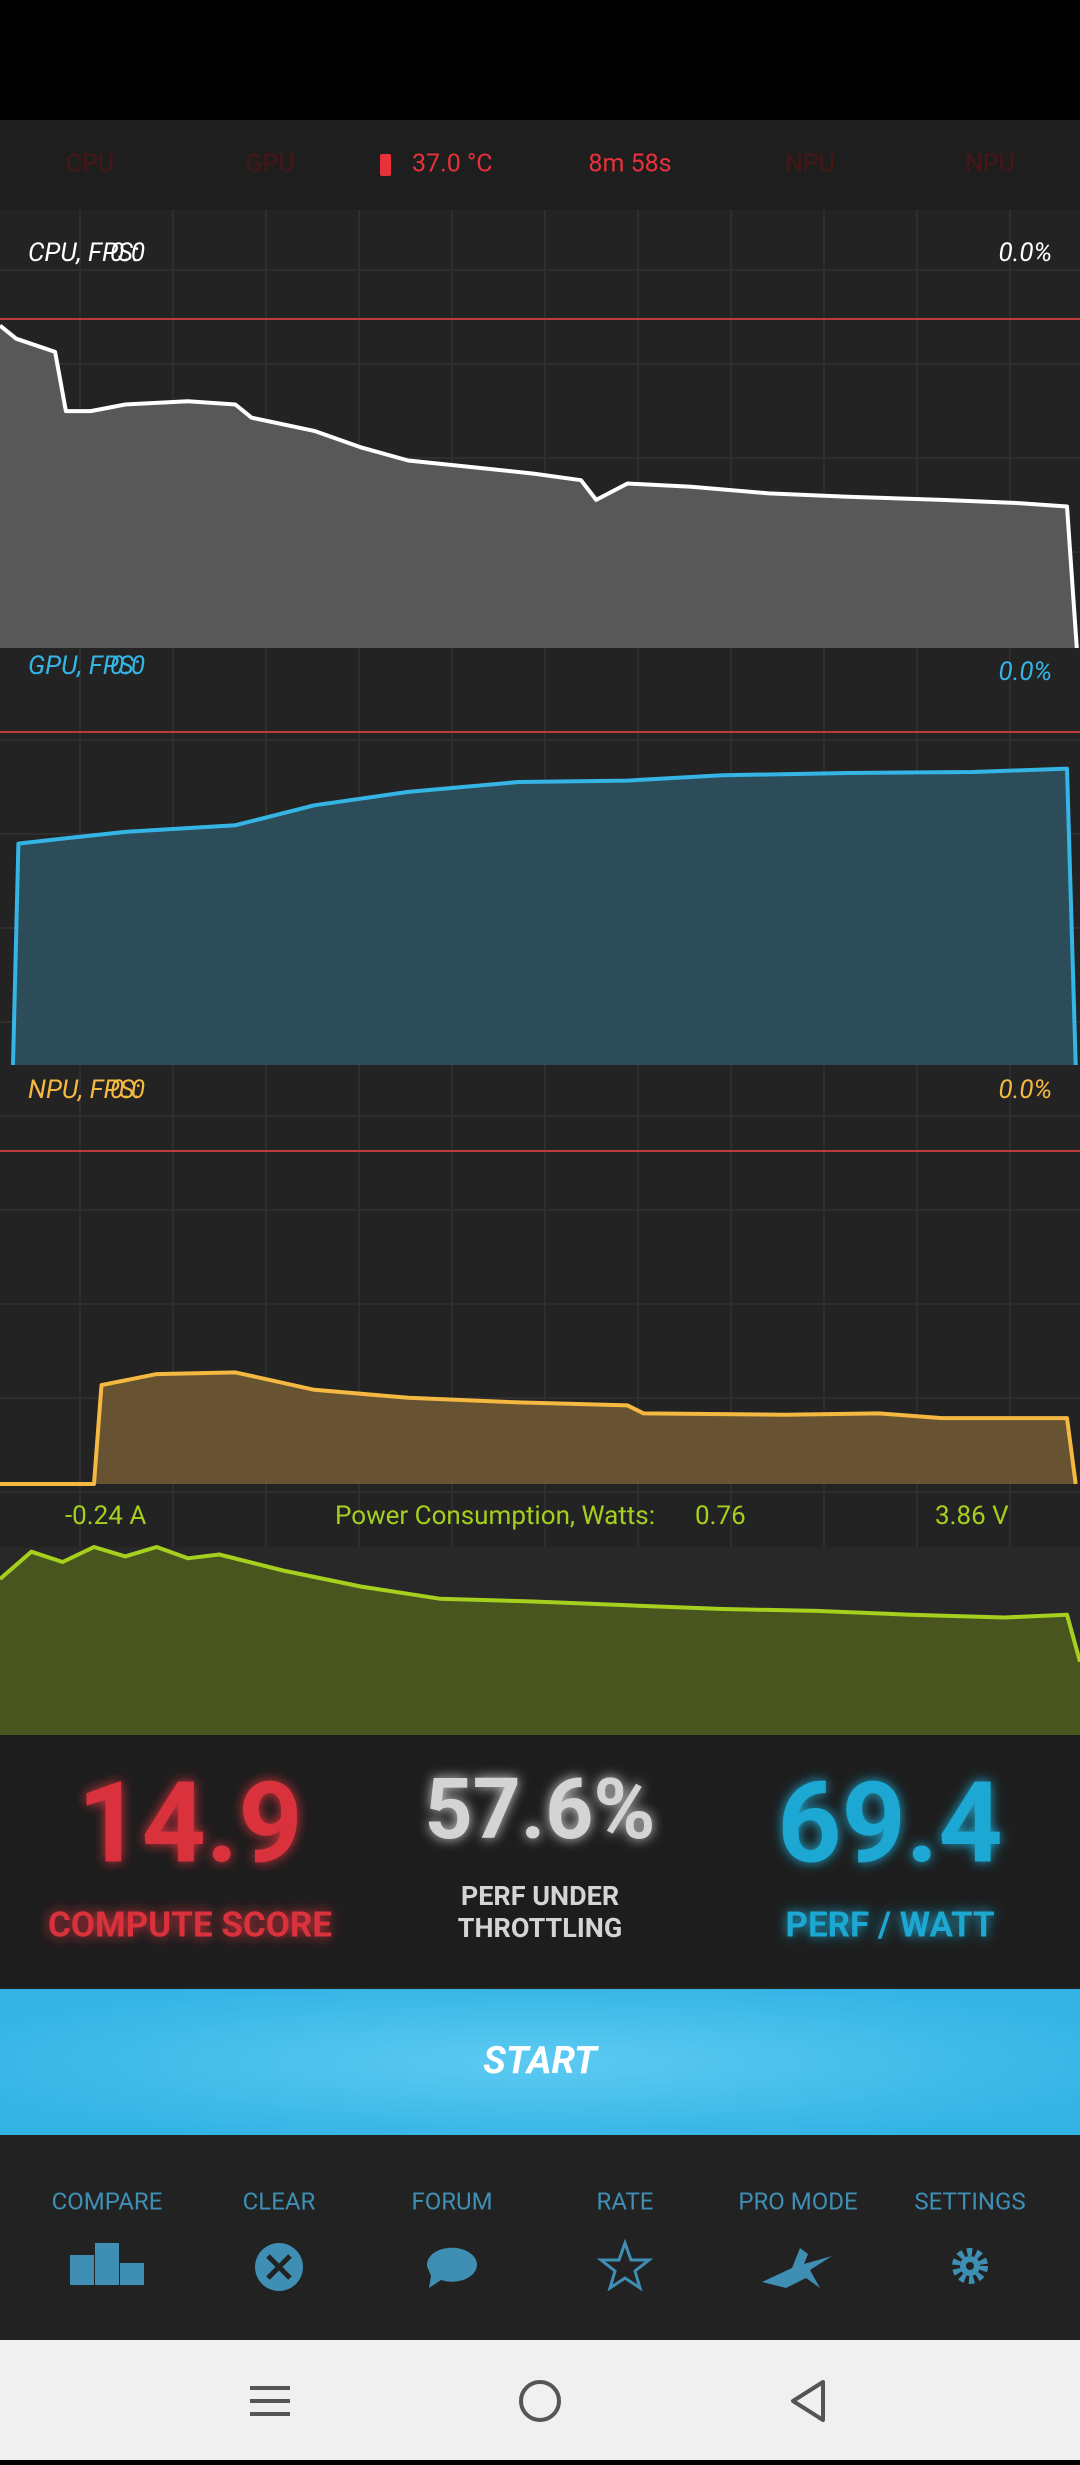 This screenshot has width=1080, height=2465. Describe the element at coordinates (625, 2265) in the screenshot. I see `rate-icon` at that location.